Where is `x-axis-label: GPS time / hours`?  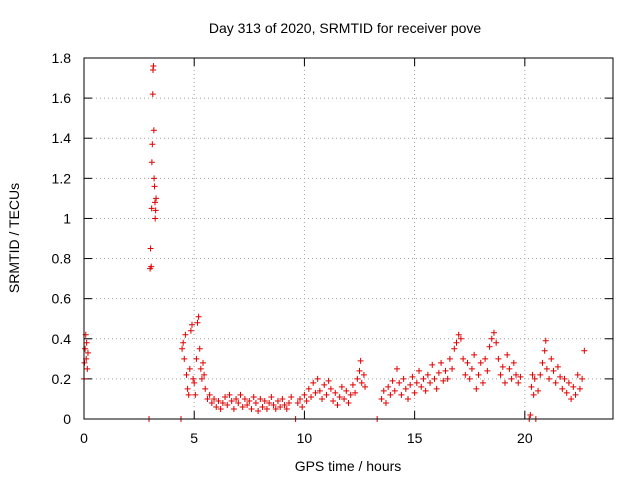
x-axis-label: GPS time / hours is located at coordinates (348, 466).